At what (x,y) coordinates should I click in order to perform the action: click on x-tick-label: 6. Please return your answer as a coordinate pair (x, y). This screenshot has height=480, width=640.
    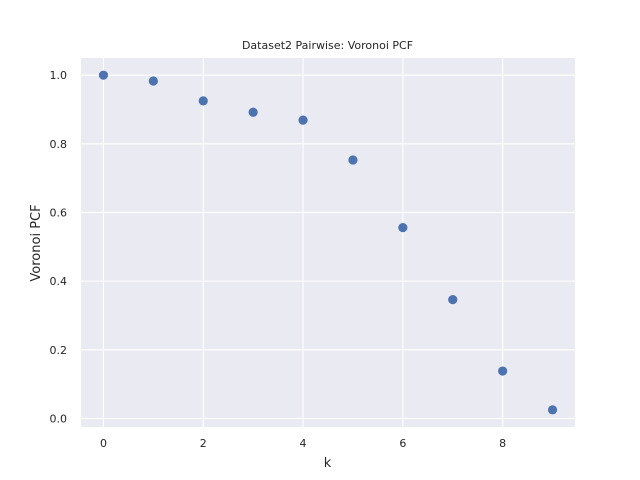
    Looking at the image, I should click on (402, 443).